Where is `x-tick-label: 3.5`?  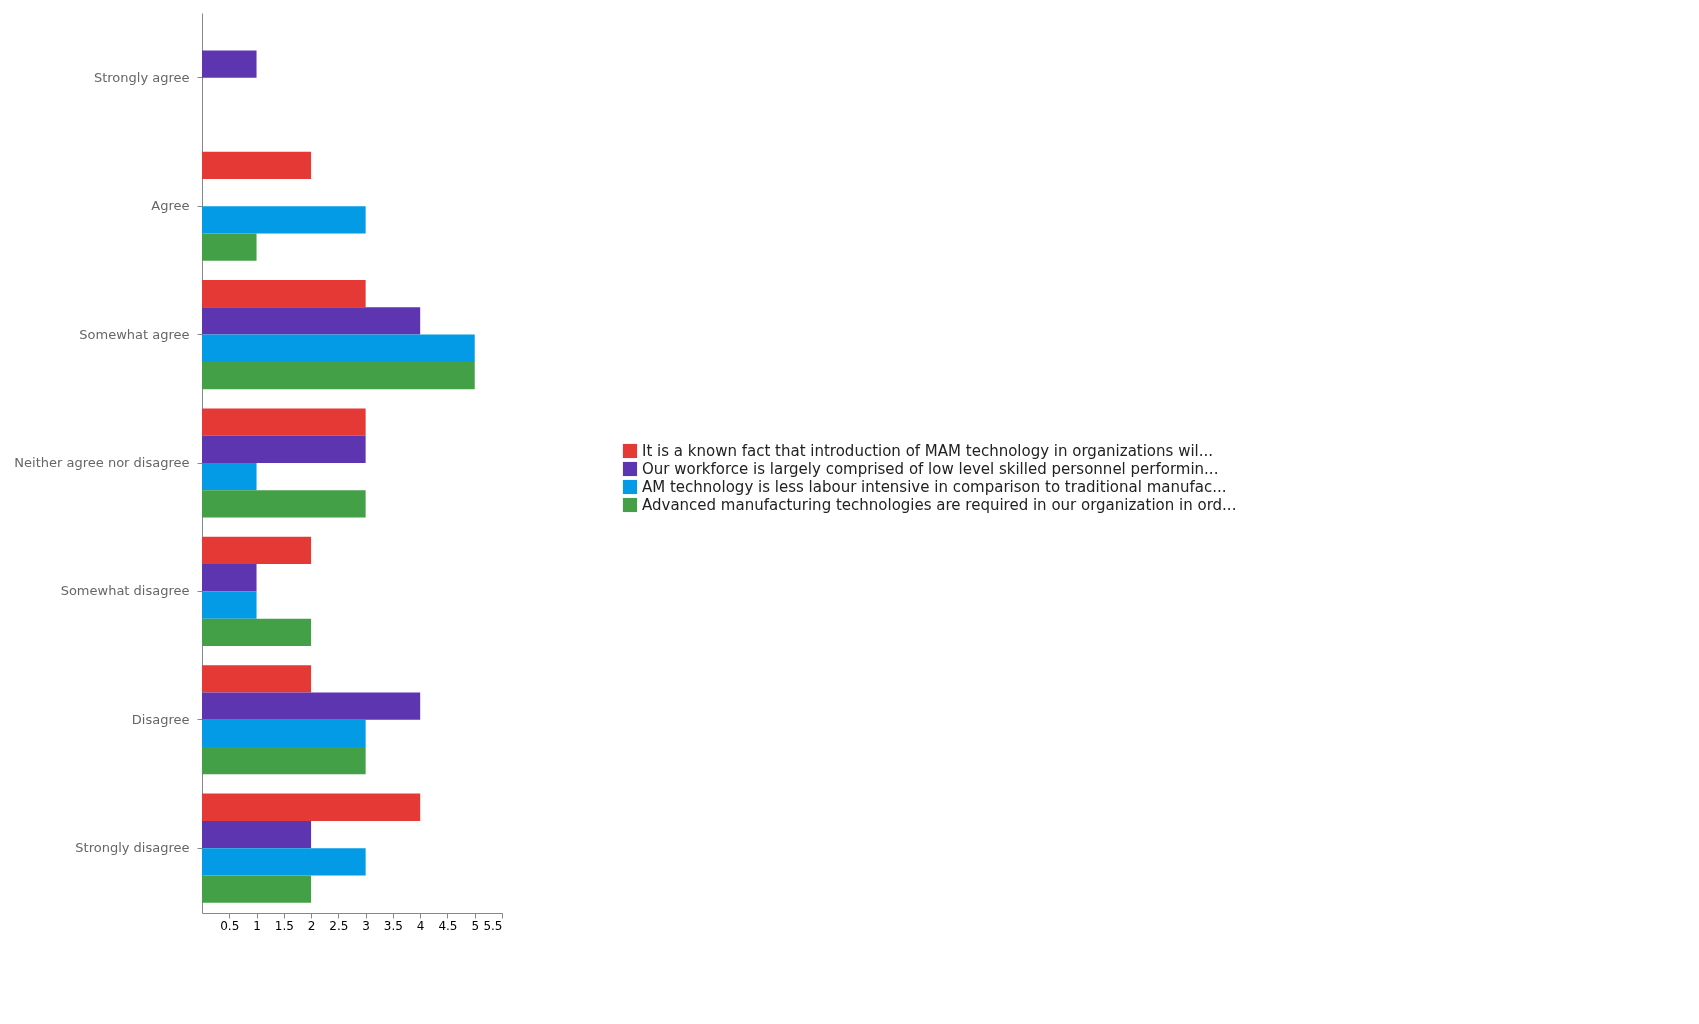
x-tick-label: 3.5 is located at coordinates (393, 925).